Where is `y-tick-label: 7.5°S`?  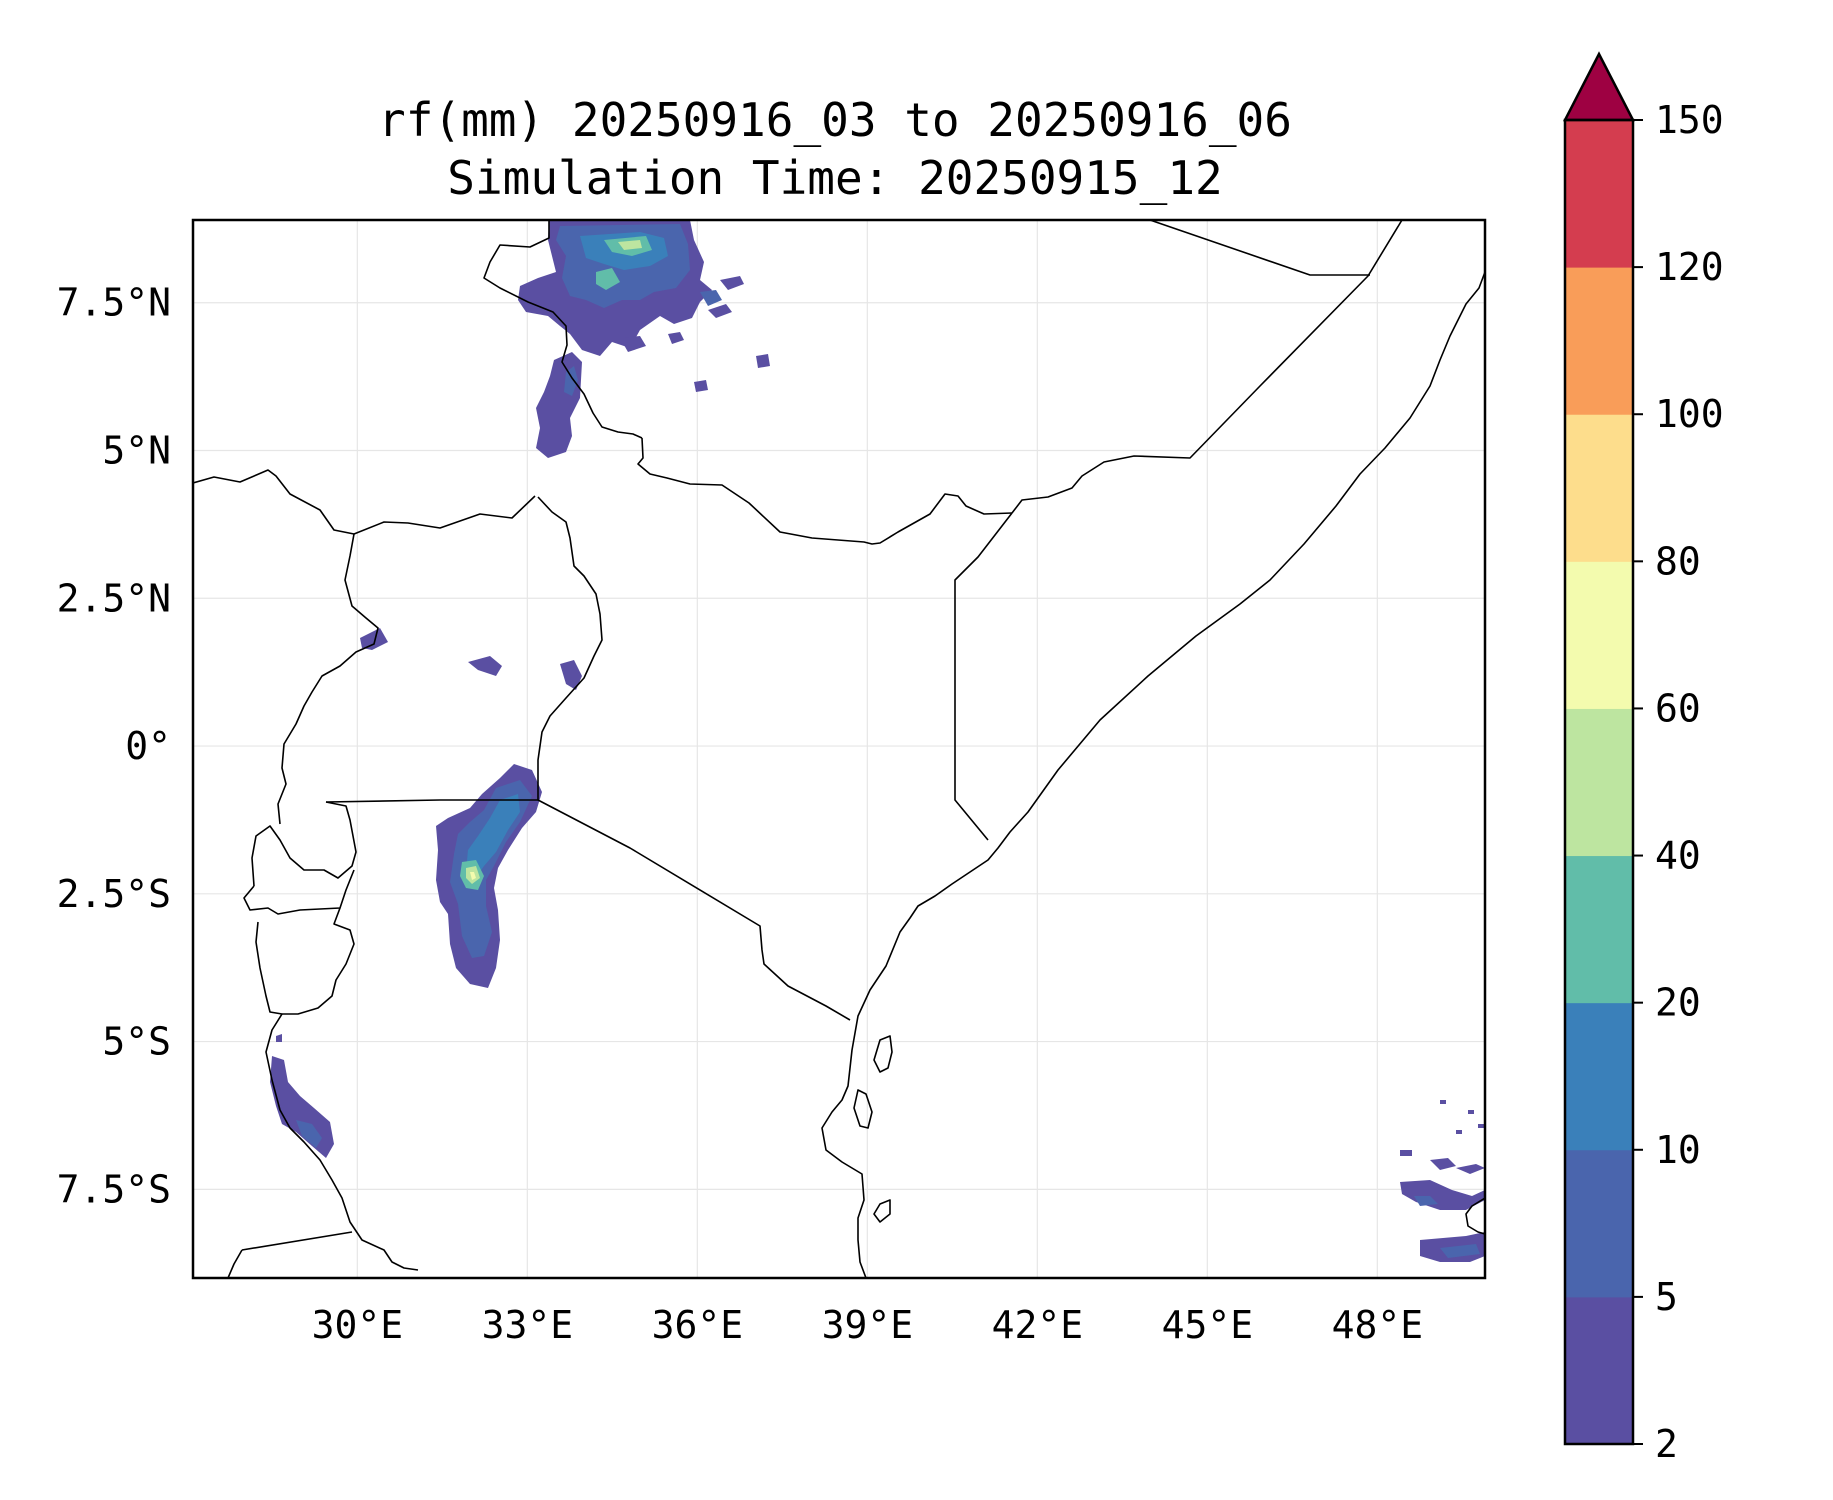 y-tick-label: 7.5°S is located at coordinates (114, 1189).